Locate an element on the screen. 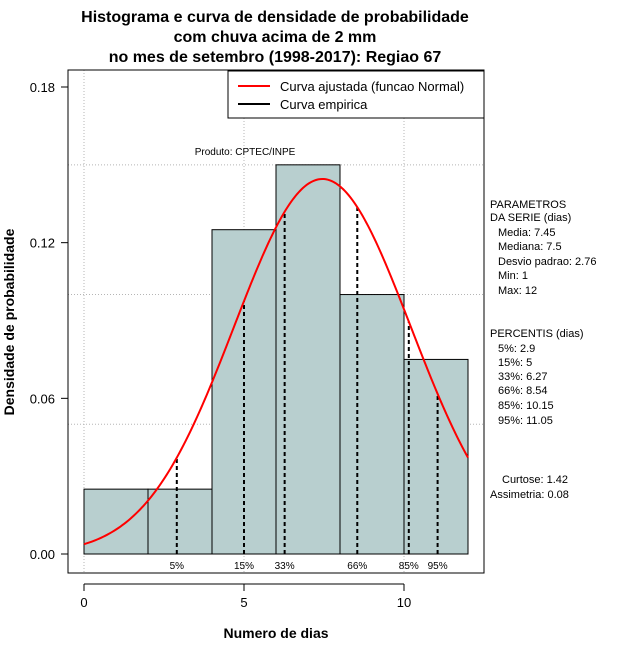 Image resolution: width=640 pixels, height=665 pixels. param-media: Media: 7.45 is located at coordinates (526, 233).